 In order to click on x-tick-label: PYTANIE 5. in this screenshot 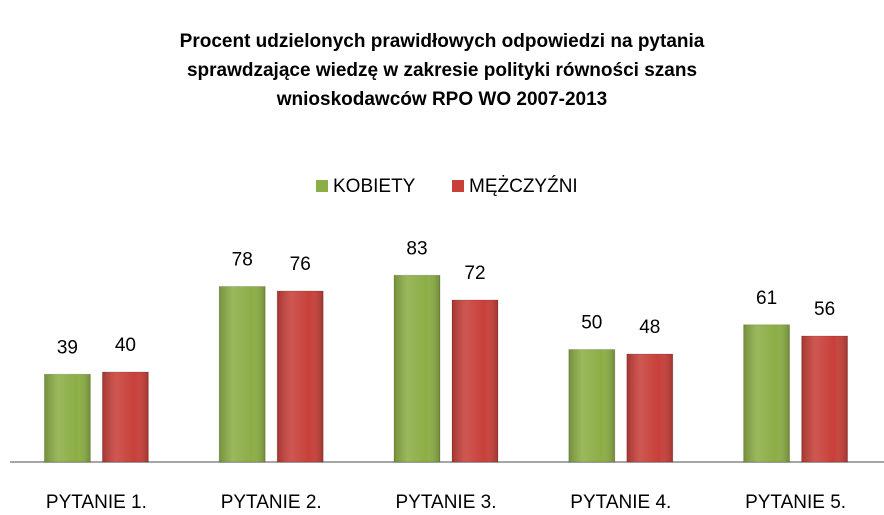, I will do `click(795, 502)`.